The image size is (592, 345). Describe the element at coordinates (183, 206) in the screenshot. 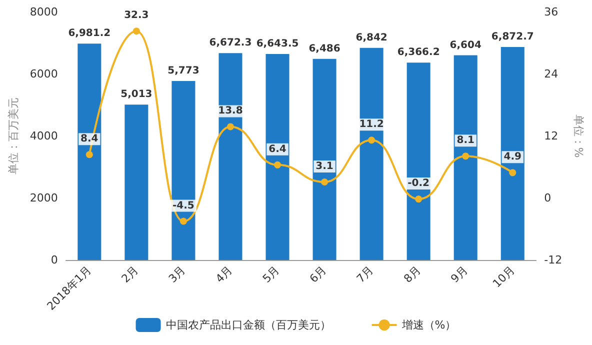

I see `data-label: -4.5` at that location.